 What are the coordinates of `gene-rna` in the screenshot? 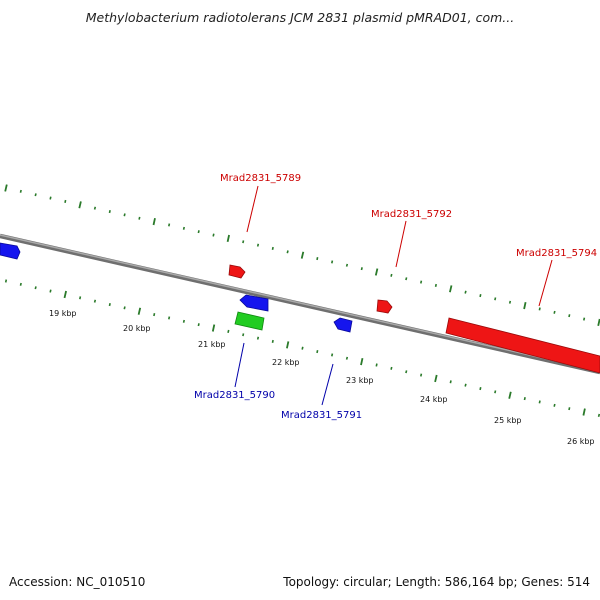 It's located at (249, 321).